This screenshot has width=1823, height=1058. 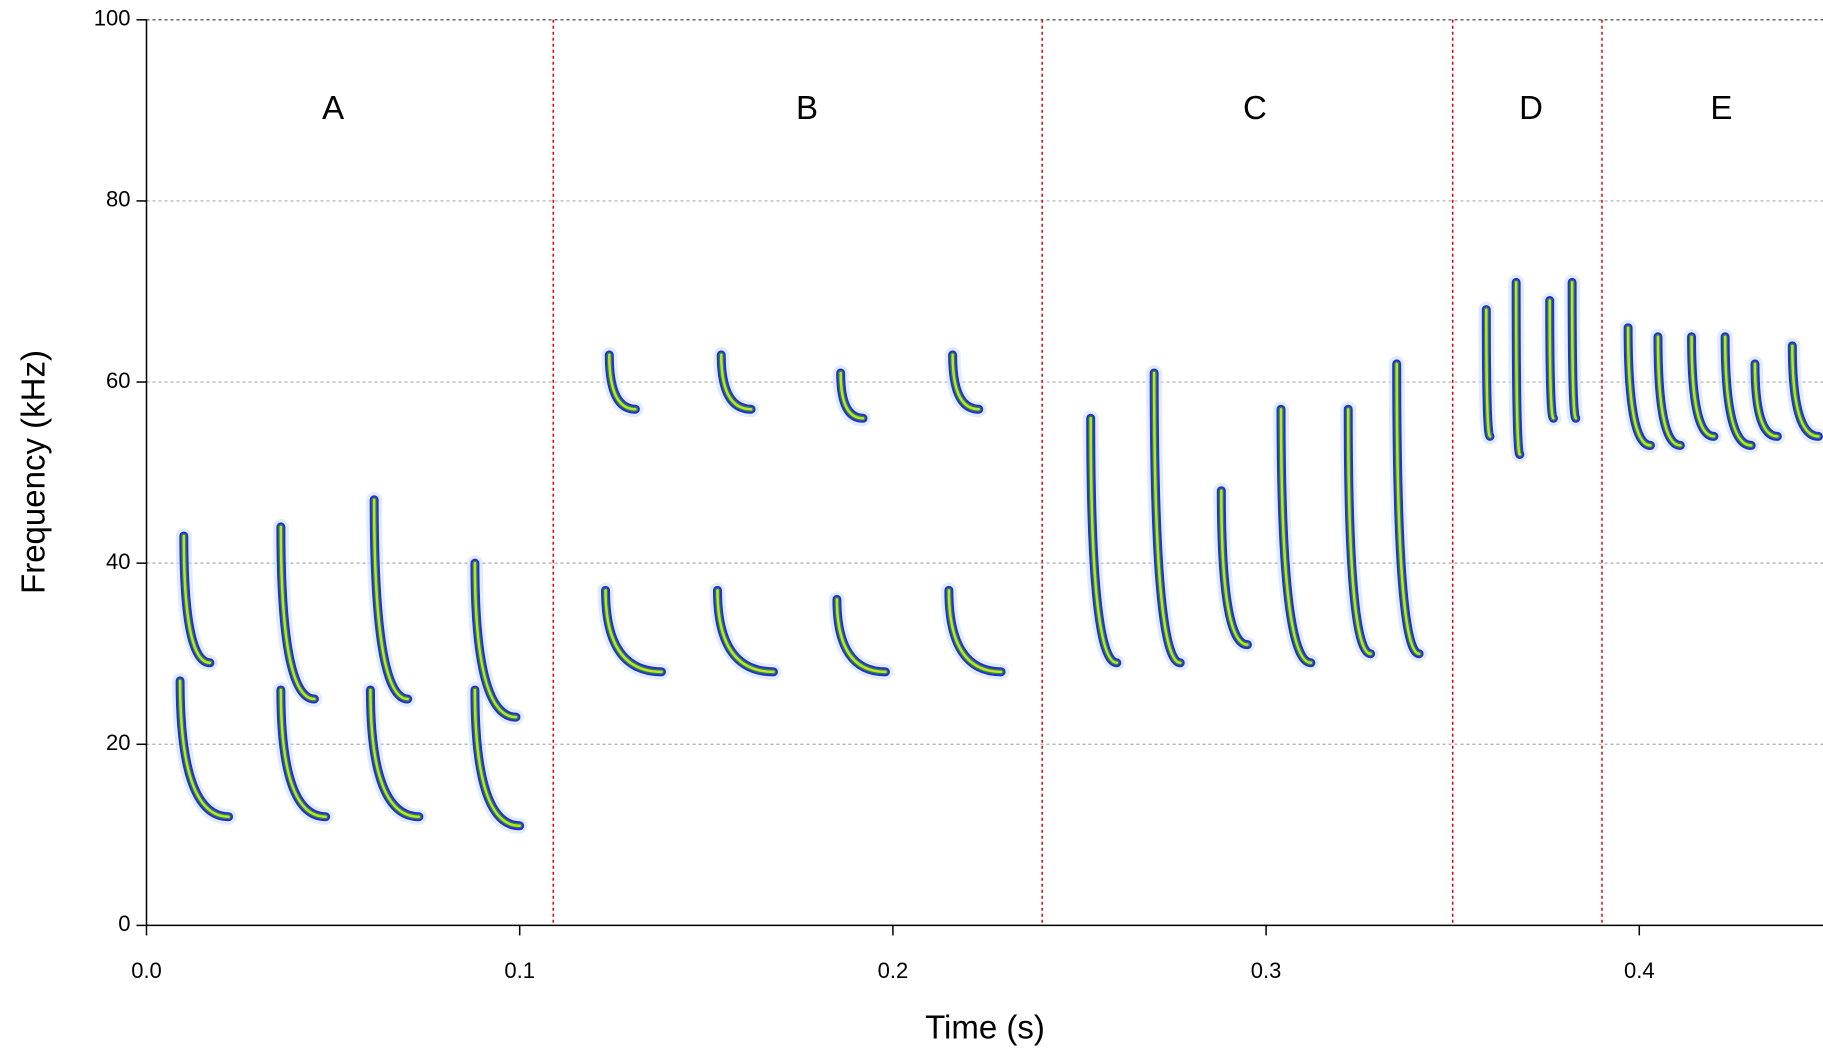 I want to click on segment-label: A, so click(x=333, y=107).